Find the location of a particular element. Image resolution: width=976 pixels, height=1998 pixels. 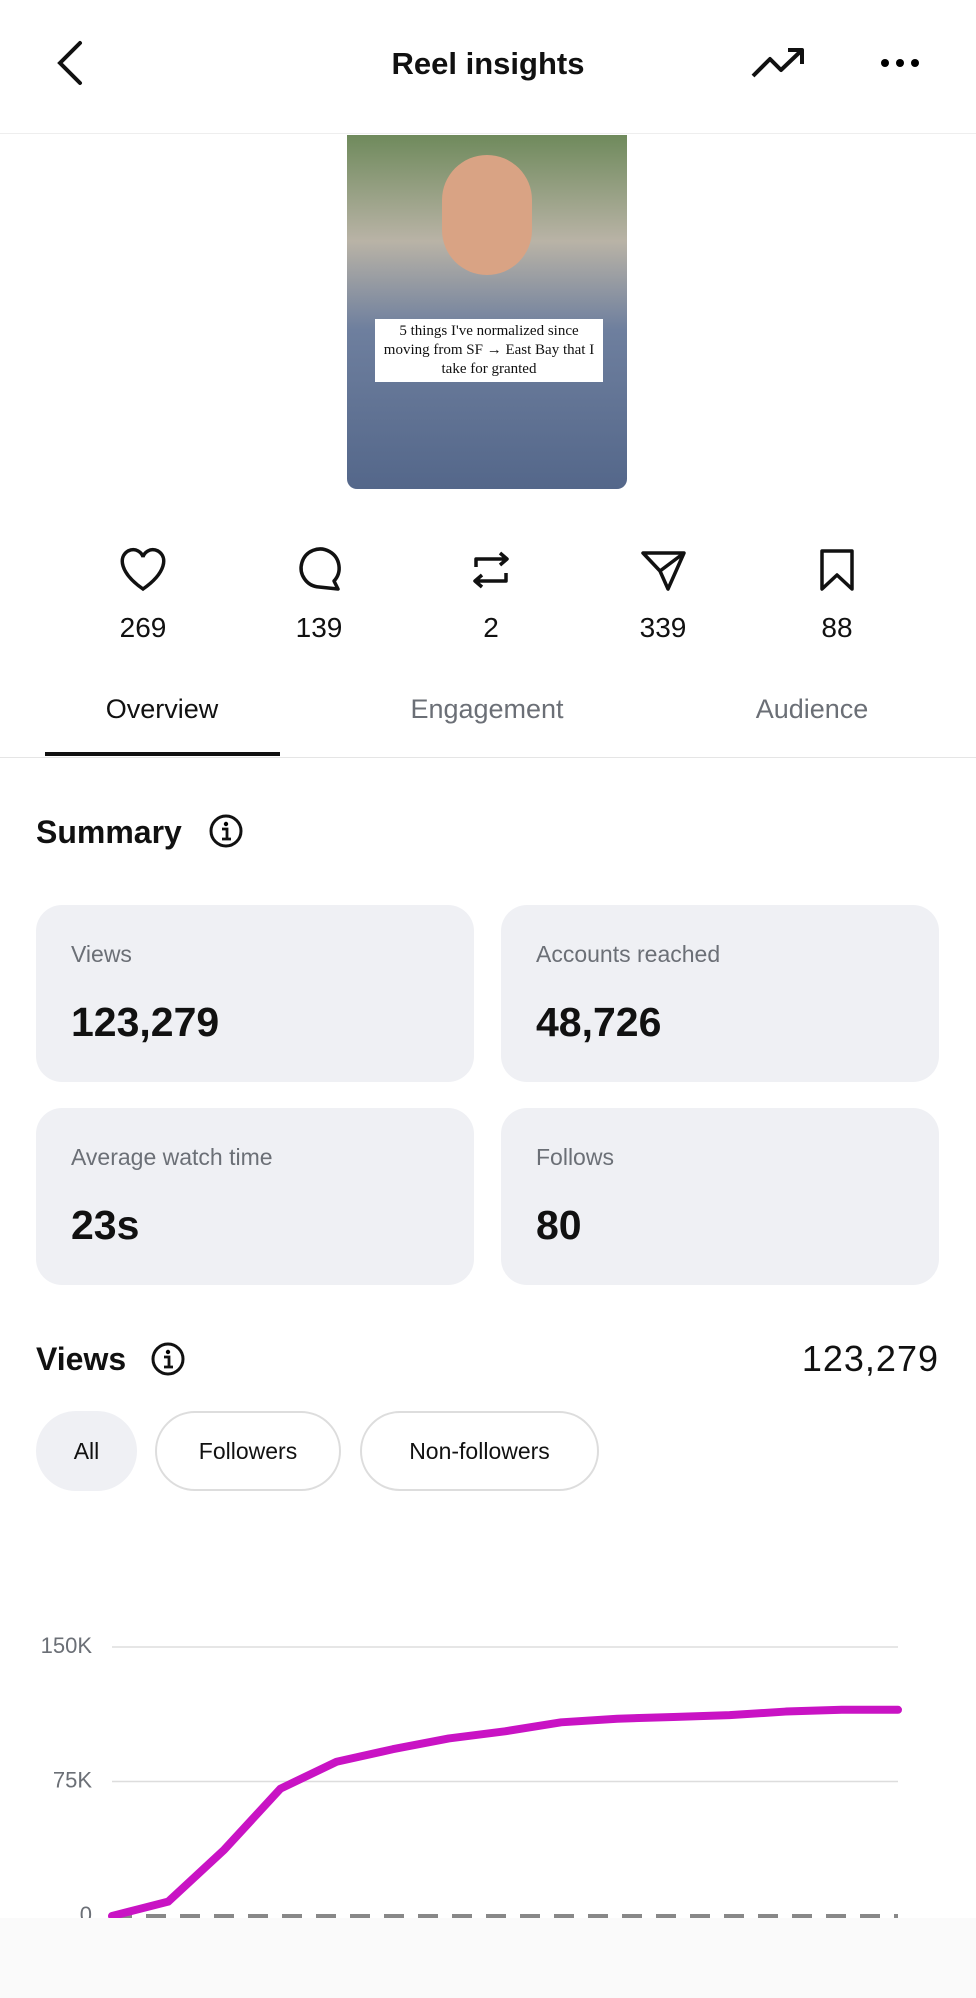

stat-value: 339 is located at coordinates (663, 627).